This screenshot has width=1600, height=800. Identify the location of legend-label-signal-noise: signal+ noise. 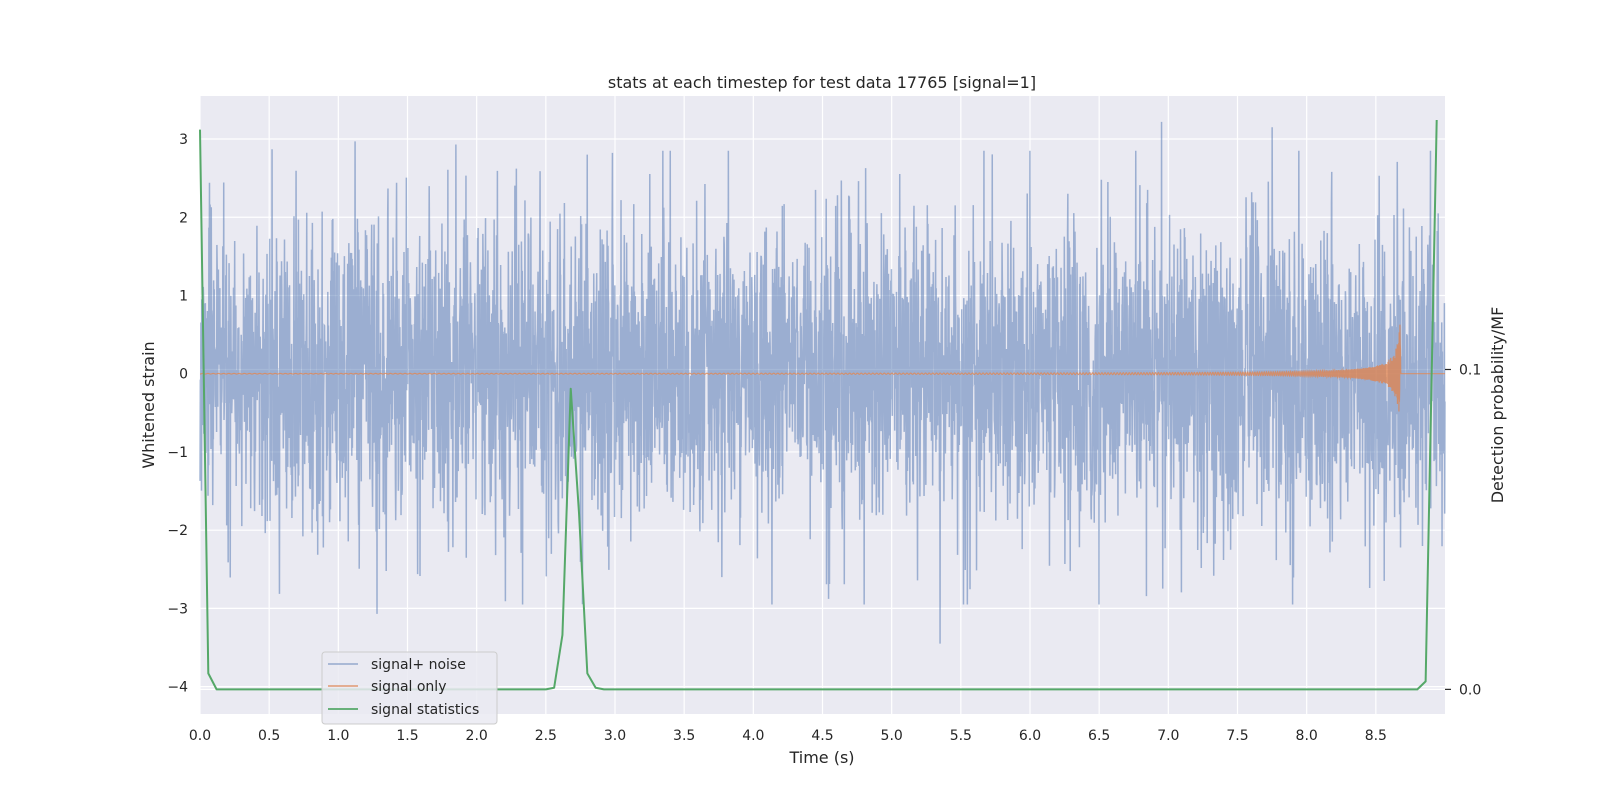
(418, 665).